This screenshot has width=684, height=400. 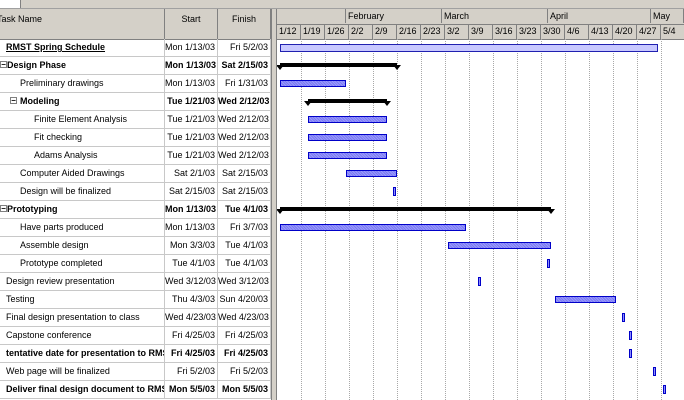 What do you see at coordinates (82, 281) in the screenshot?
I see `task-name-cell: Design review presentation` at bounding box center [82, 281].